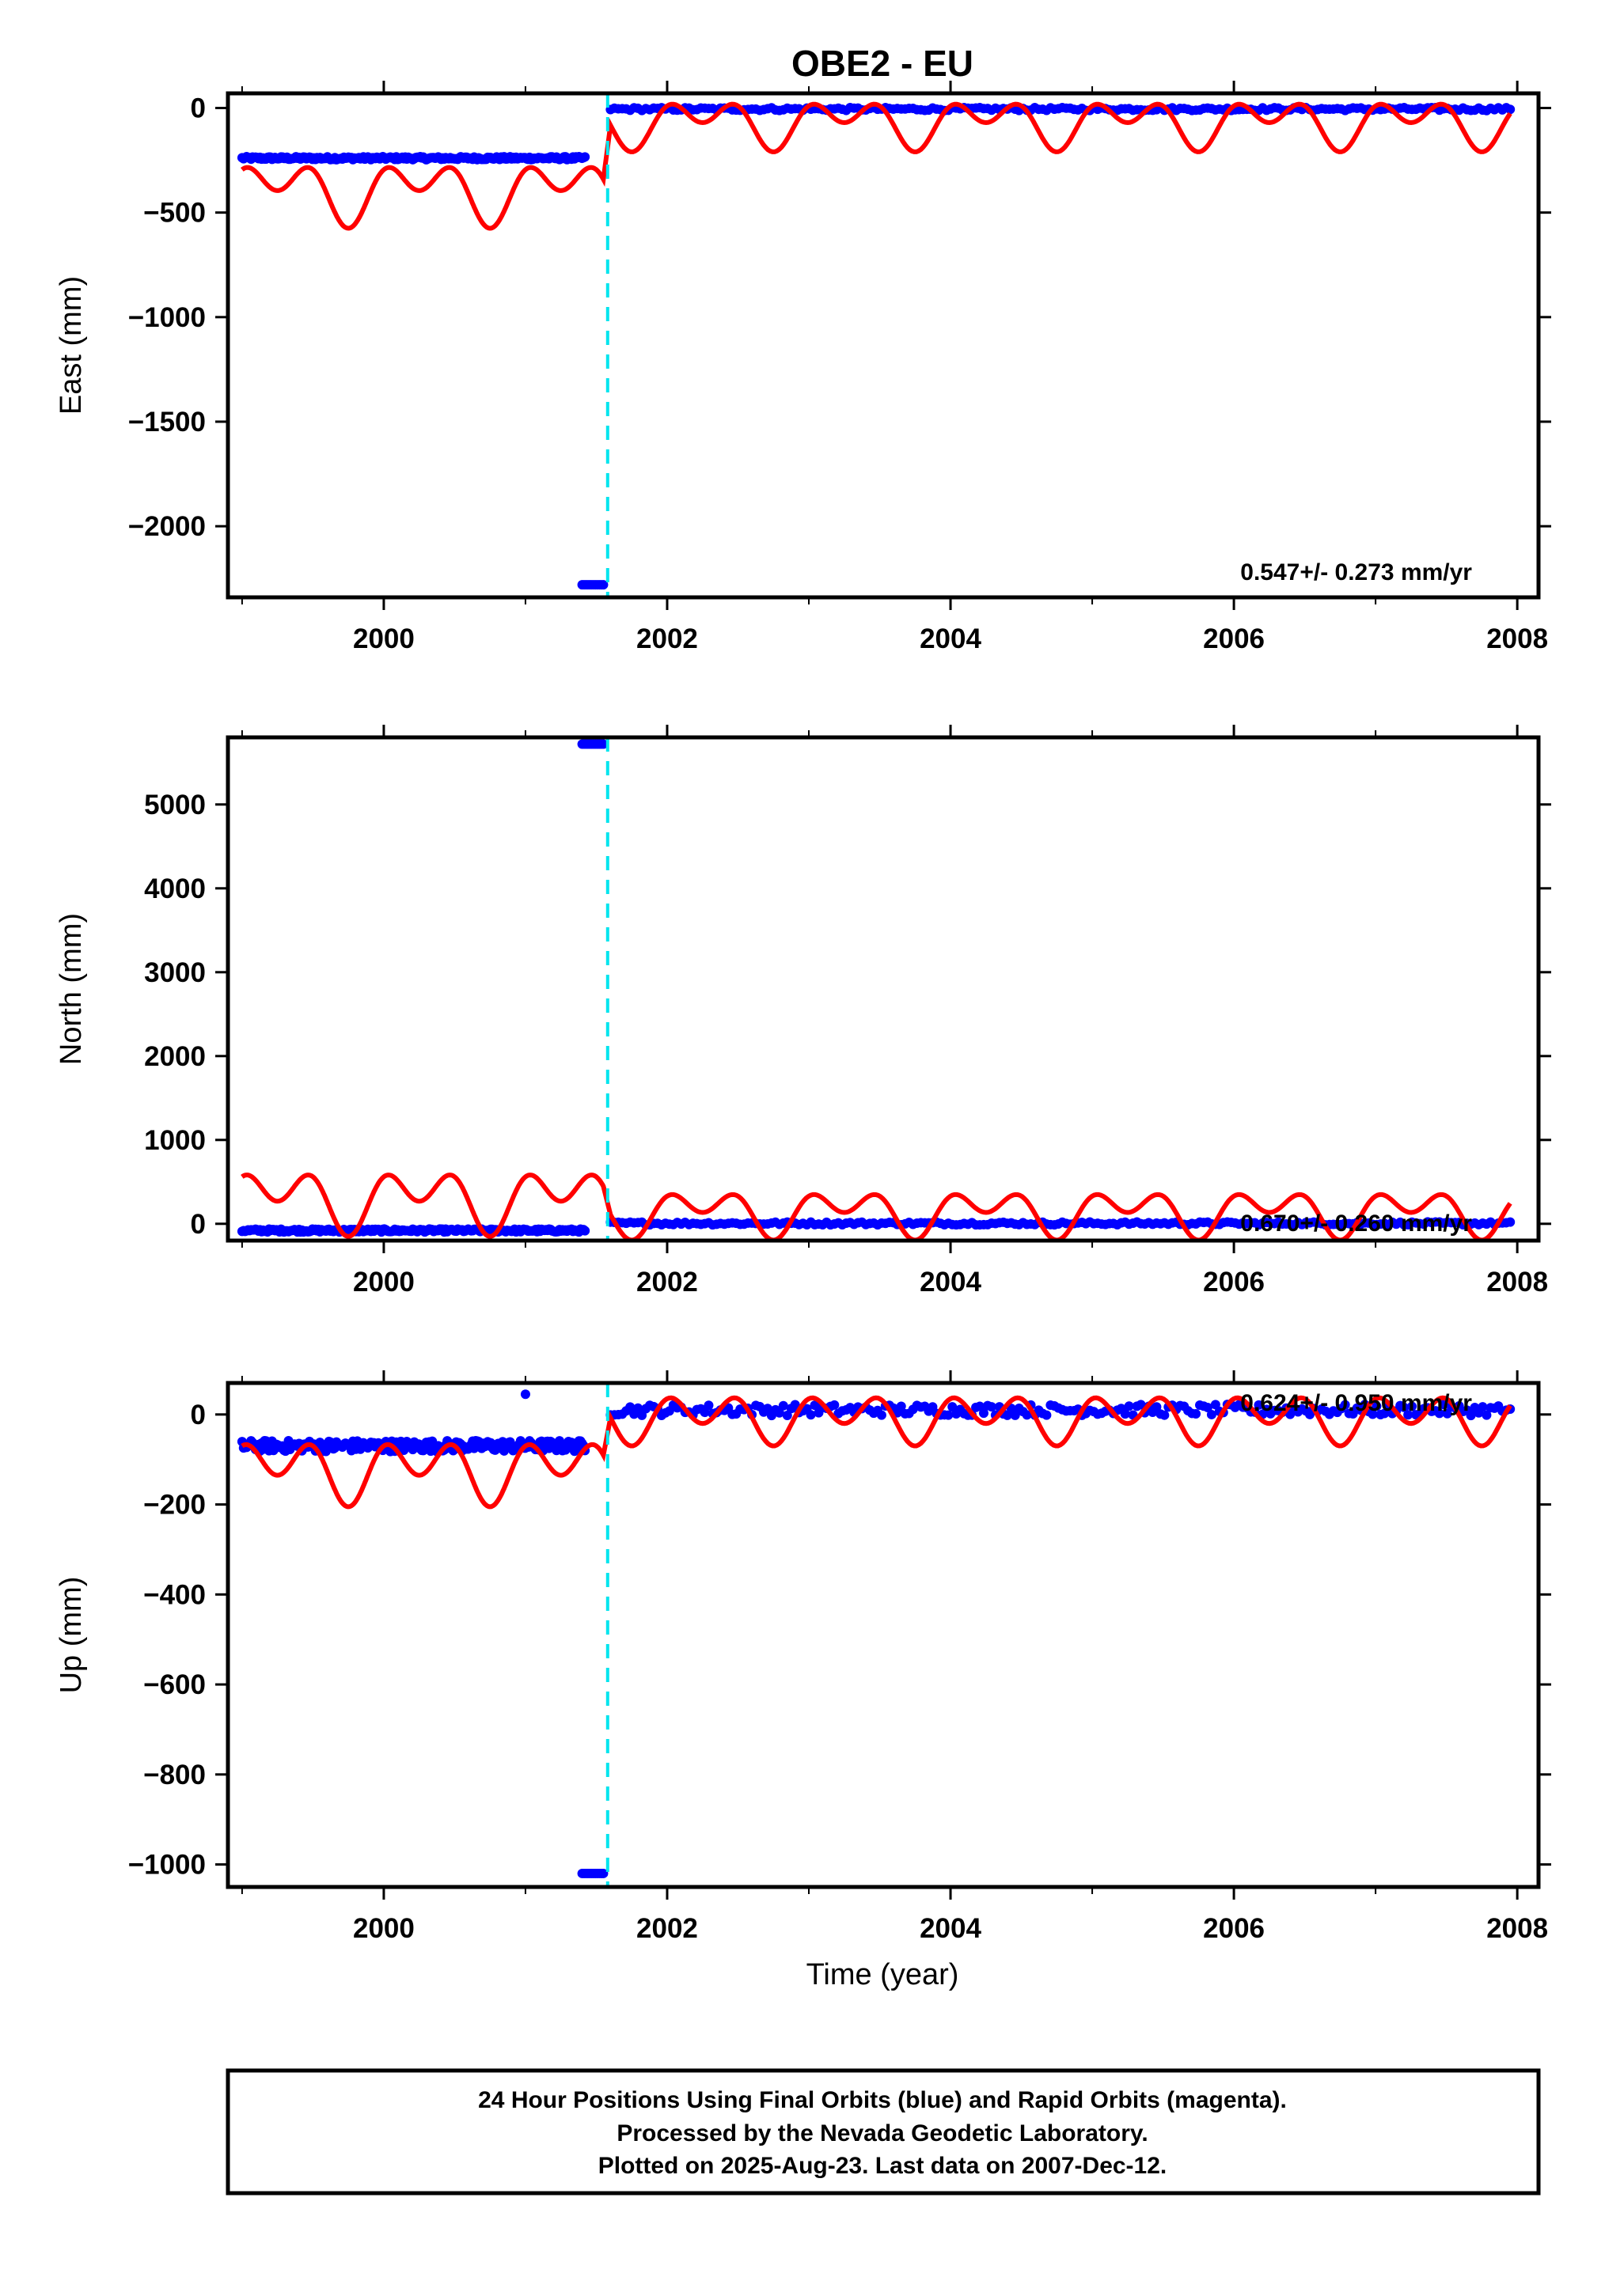 This screenshot has height=2296, width=1605. I want to click on y-tick-label: −400, so click(174, 1594).